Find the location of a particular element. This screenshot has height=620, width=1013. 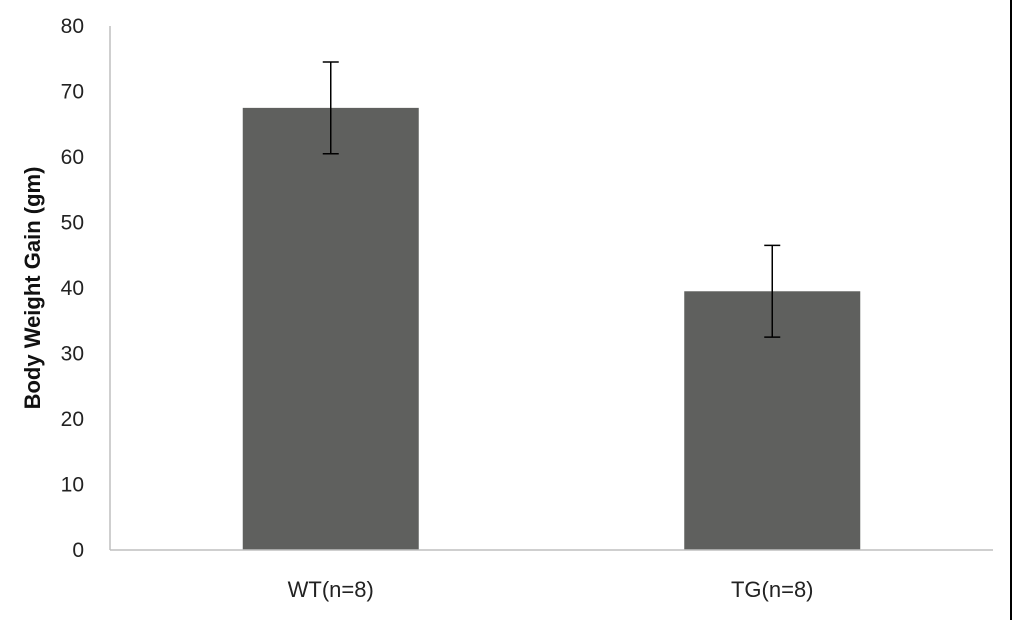

y-axis-ticks: 0 10 20 30 40 50 60 70 80 is located at coordinates (72, 288).